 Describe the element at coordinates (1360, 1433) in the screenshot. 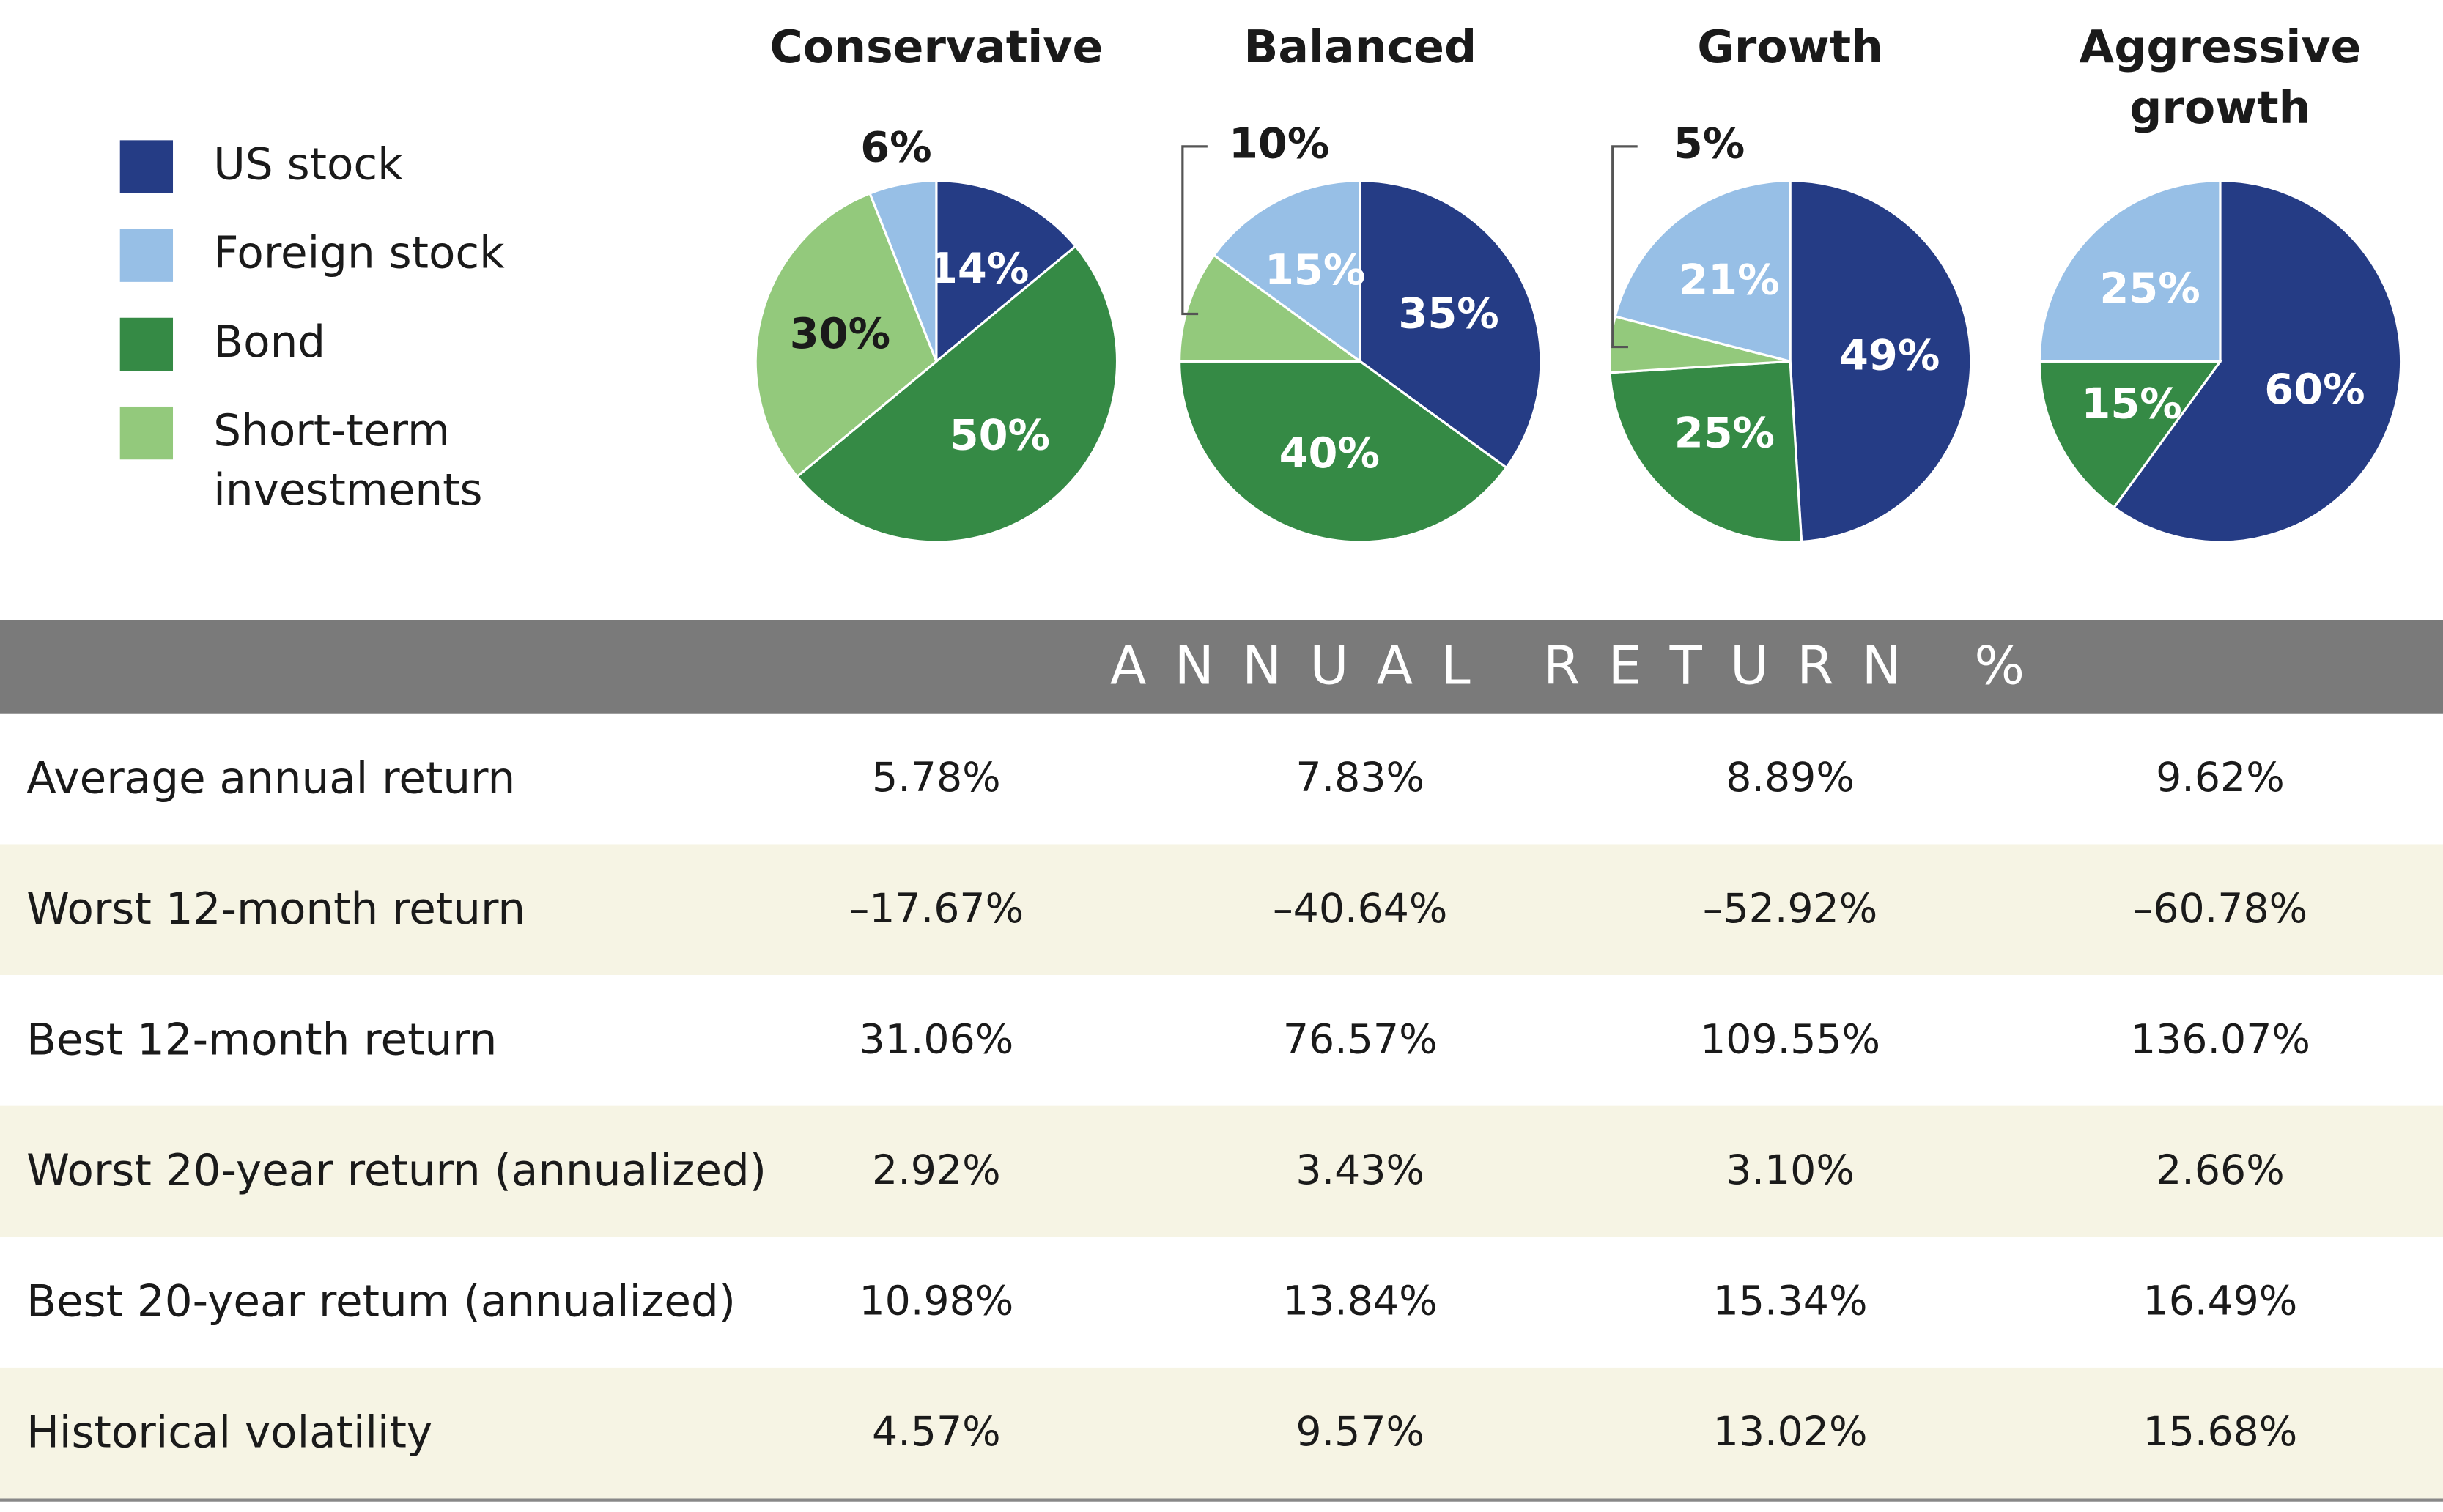

I see `table-cell: 9.57%` at that location.